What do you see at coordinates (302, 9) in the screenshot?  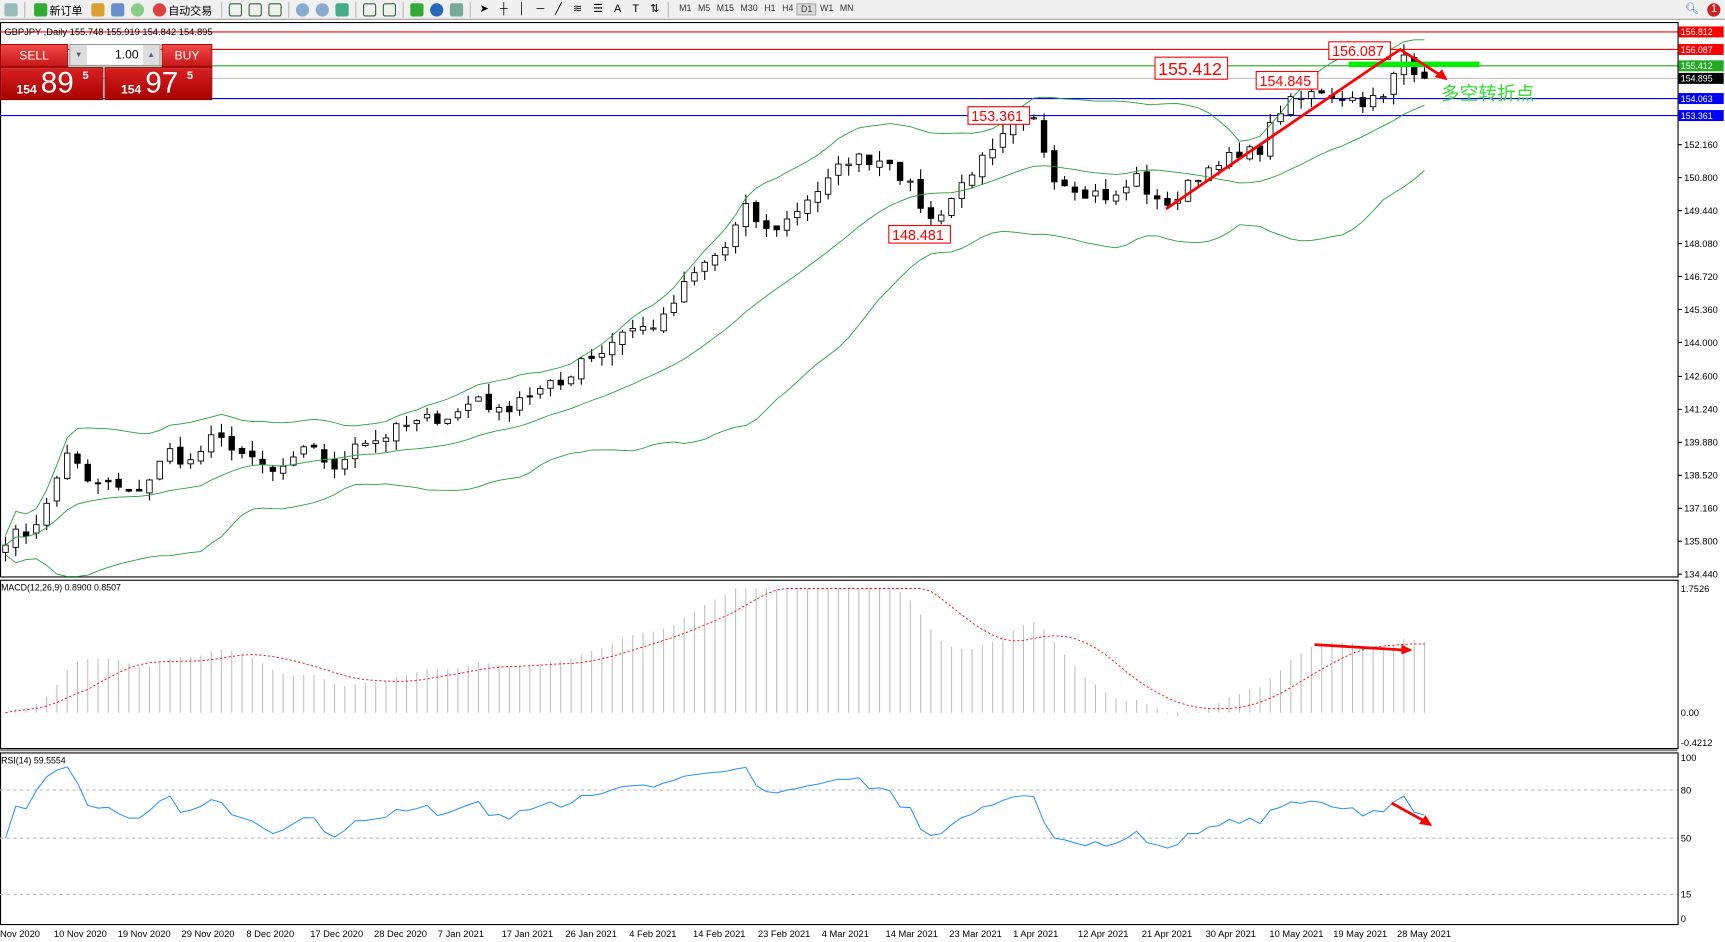 I see `zoom-in-icon` at bounding box center [302, 9].